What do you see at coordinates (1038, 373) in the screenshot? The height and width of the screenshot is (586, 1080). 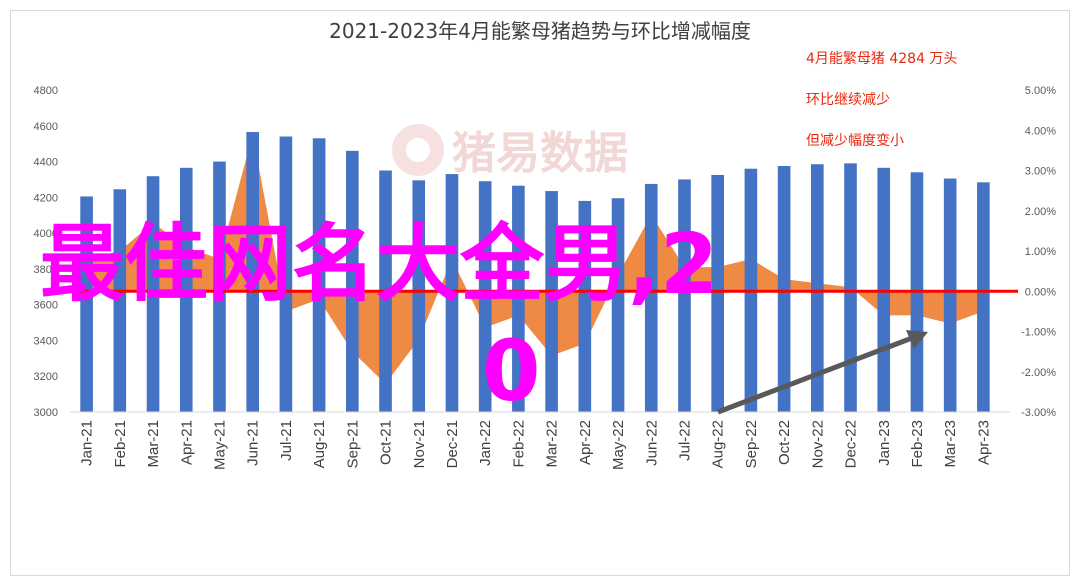 I see `right-tick-label: -2.00%` at bounding box center [1038, 373].